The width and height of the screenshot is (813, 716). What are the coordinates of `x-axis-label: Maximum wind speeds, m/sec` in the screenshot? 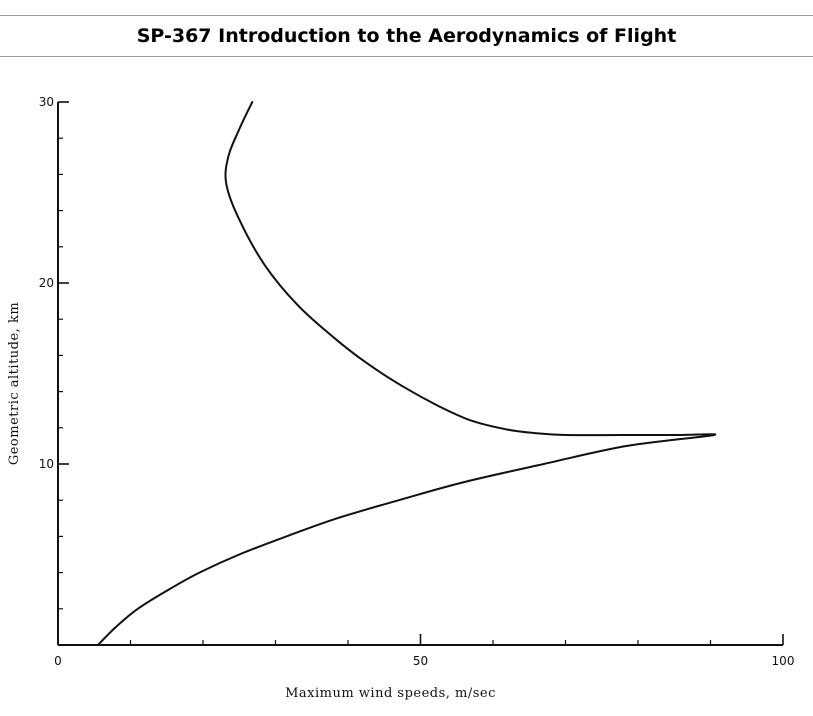 It's located at (390, 693).